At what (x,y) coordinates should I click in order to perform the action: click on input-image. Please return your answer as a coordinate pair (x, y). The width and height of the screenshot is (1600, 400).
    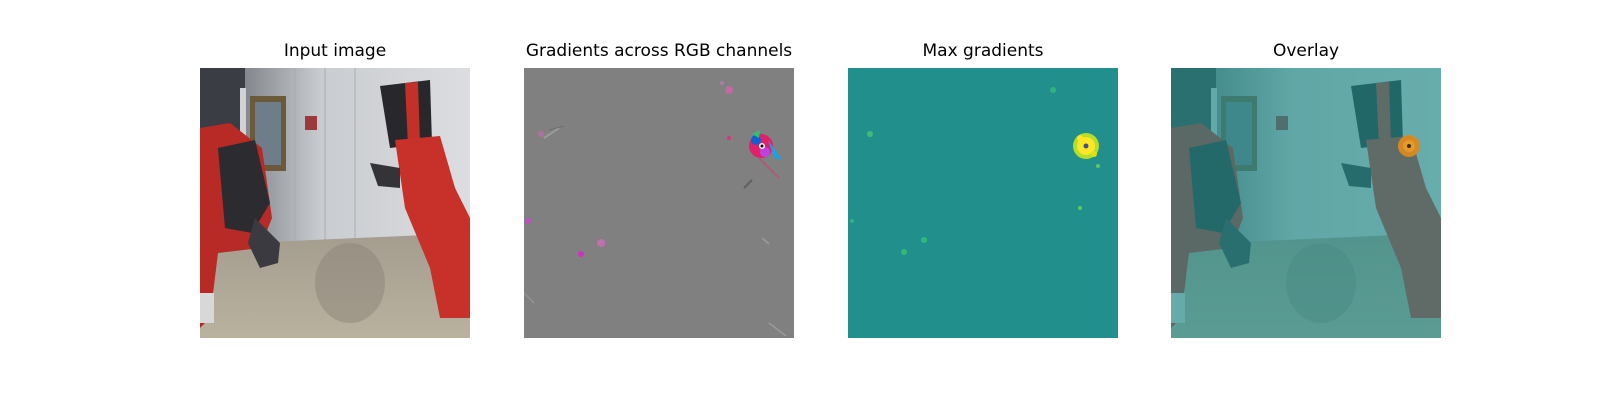
    Looking at the image, I should click on (335, 203).